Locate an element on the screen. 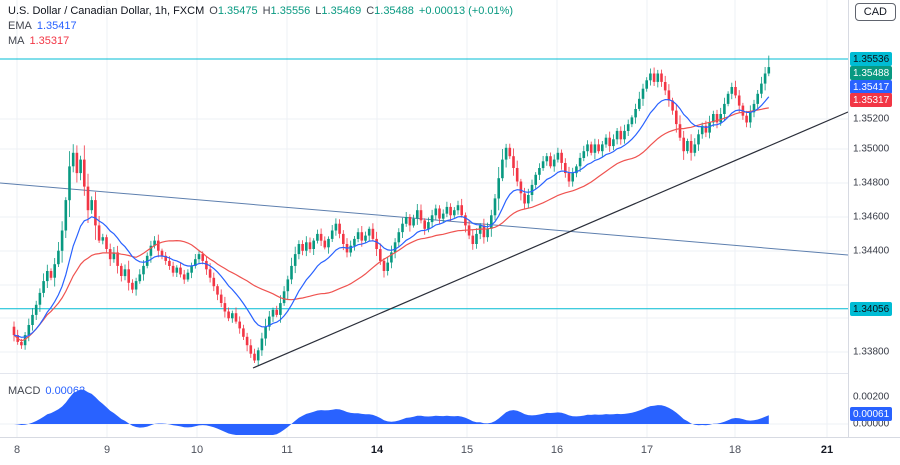 This screenshot has height=465, width=900. ema-indicator-value: 1.35417 is located at coordinates (56, 26).